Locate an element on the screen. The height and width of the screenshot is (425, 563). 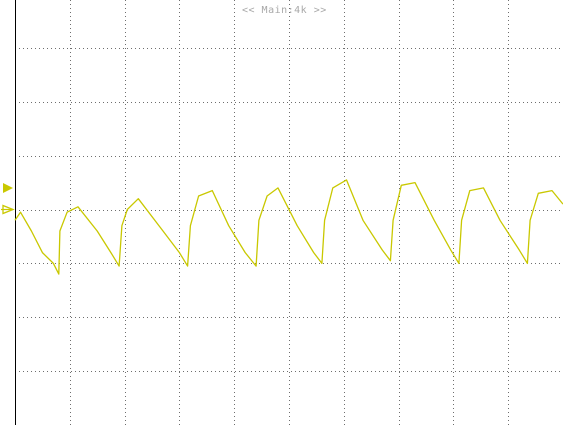
marker-layer is located at coordinates (8, 198).